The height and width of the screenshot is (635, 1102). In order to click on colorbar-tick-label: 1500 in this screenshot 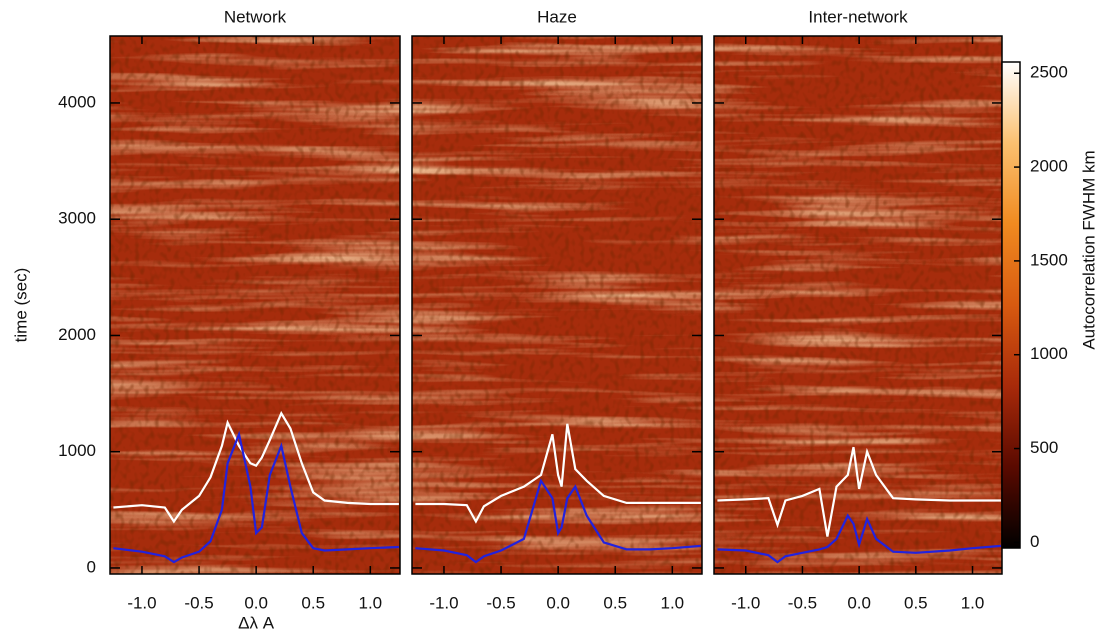, I will do `click(1049, 259)`.